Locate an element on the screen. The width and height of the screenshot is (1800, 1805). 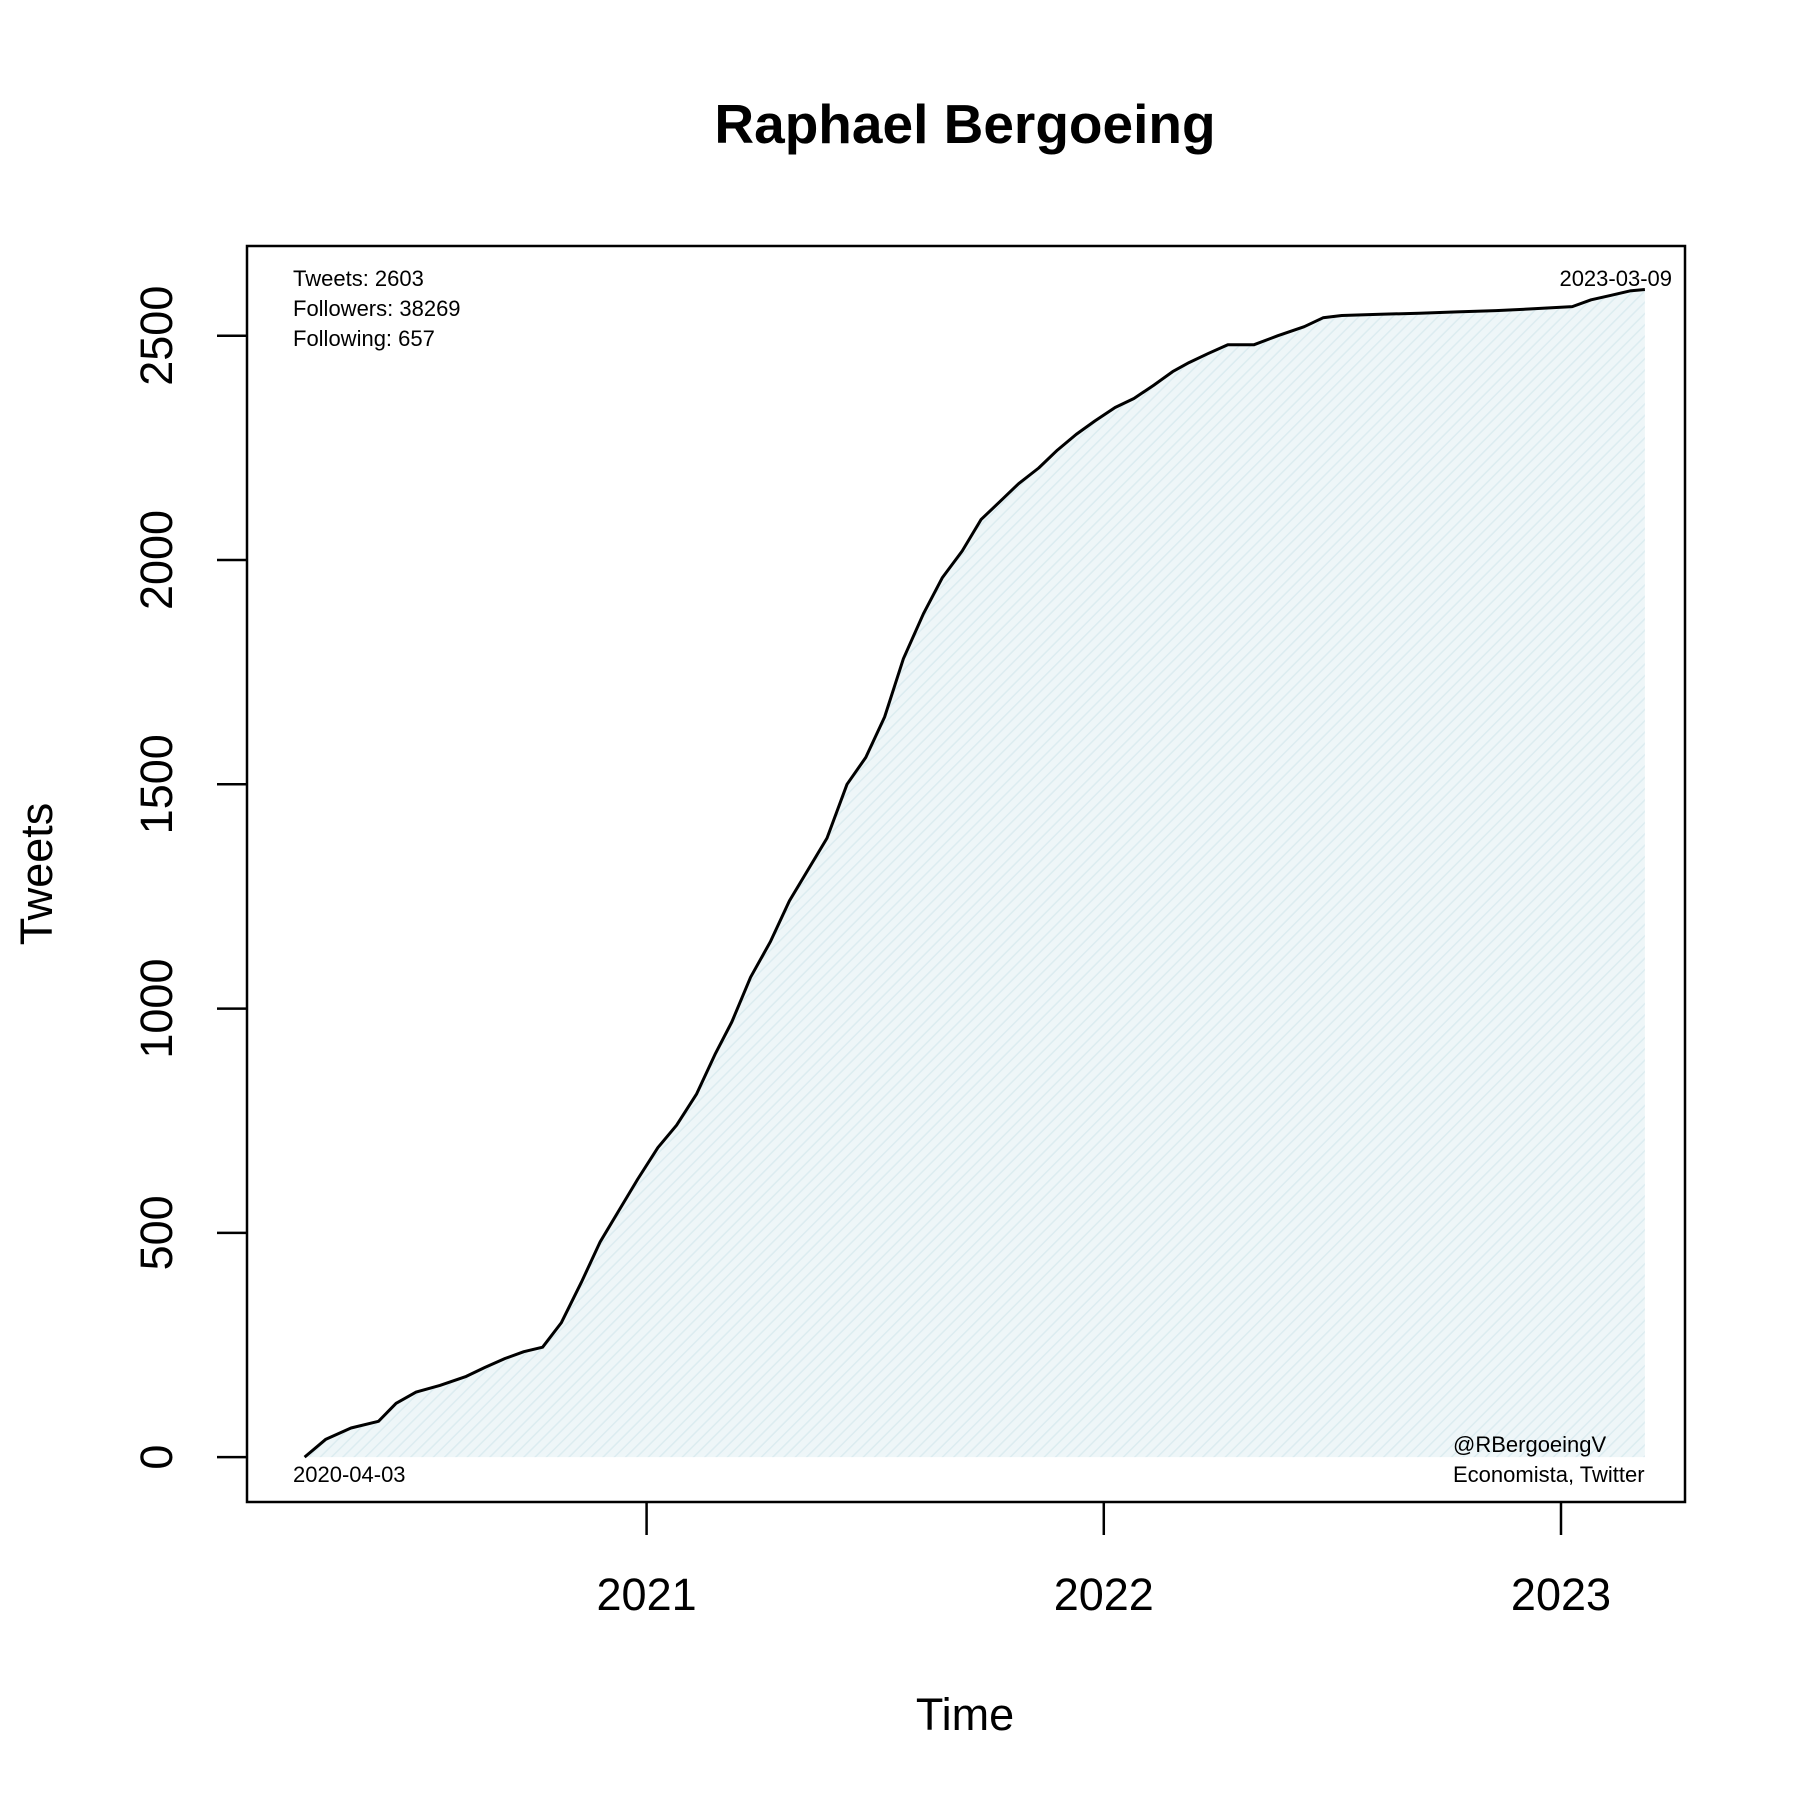
x-tick-label-2022: 2022 is located at coordinates (1104, 1594).